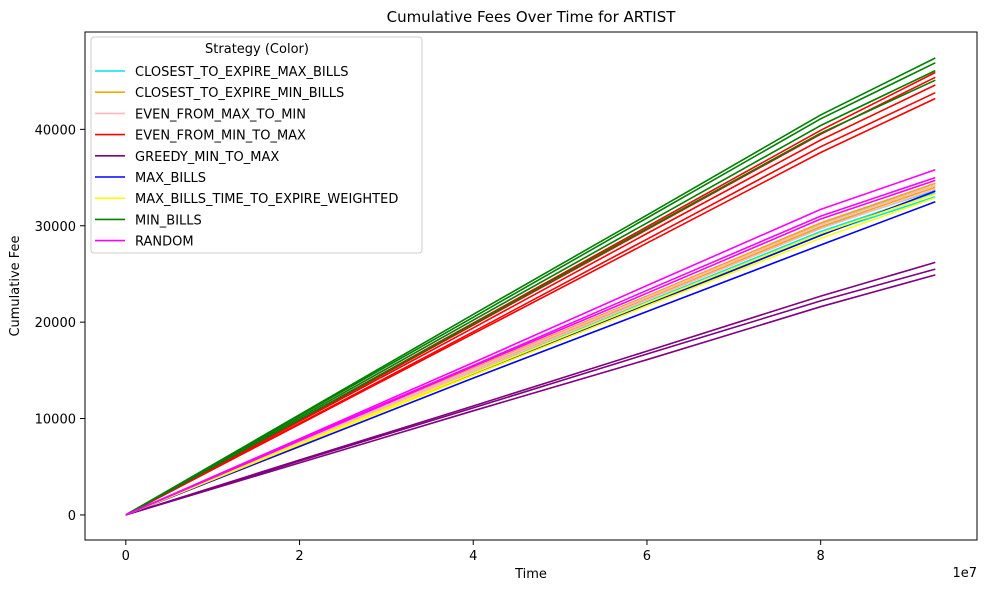 Image resolution: width=989 pixels, height=594 pixels. Describe the element at coordinates (299, 556) in the screenshot. I see `x-tick-label: 2` at that location.